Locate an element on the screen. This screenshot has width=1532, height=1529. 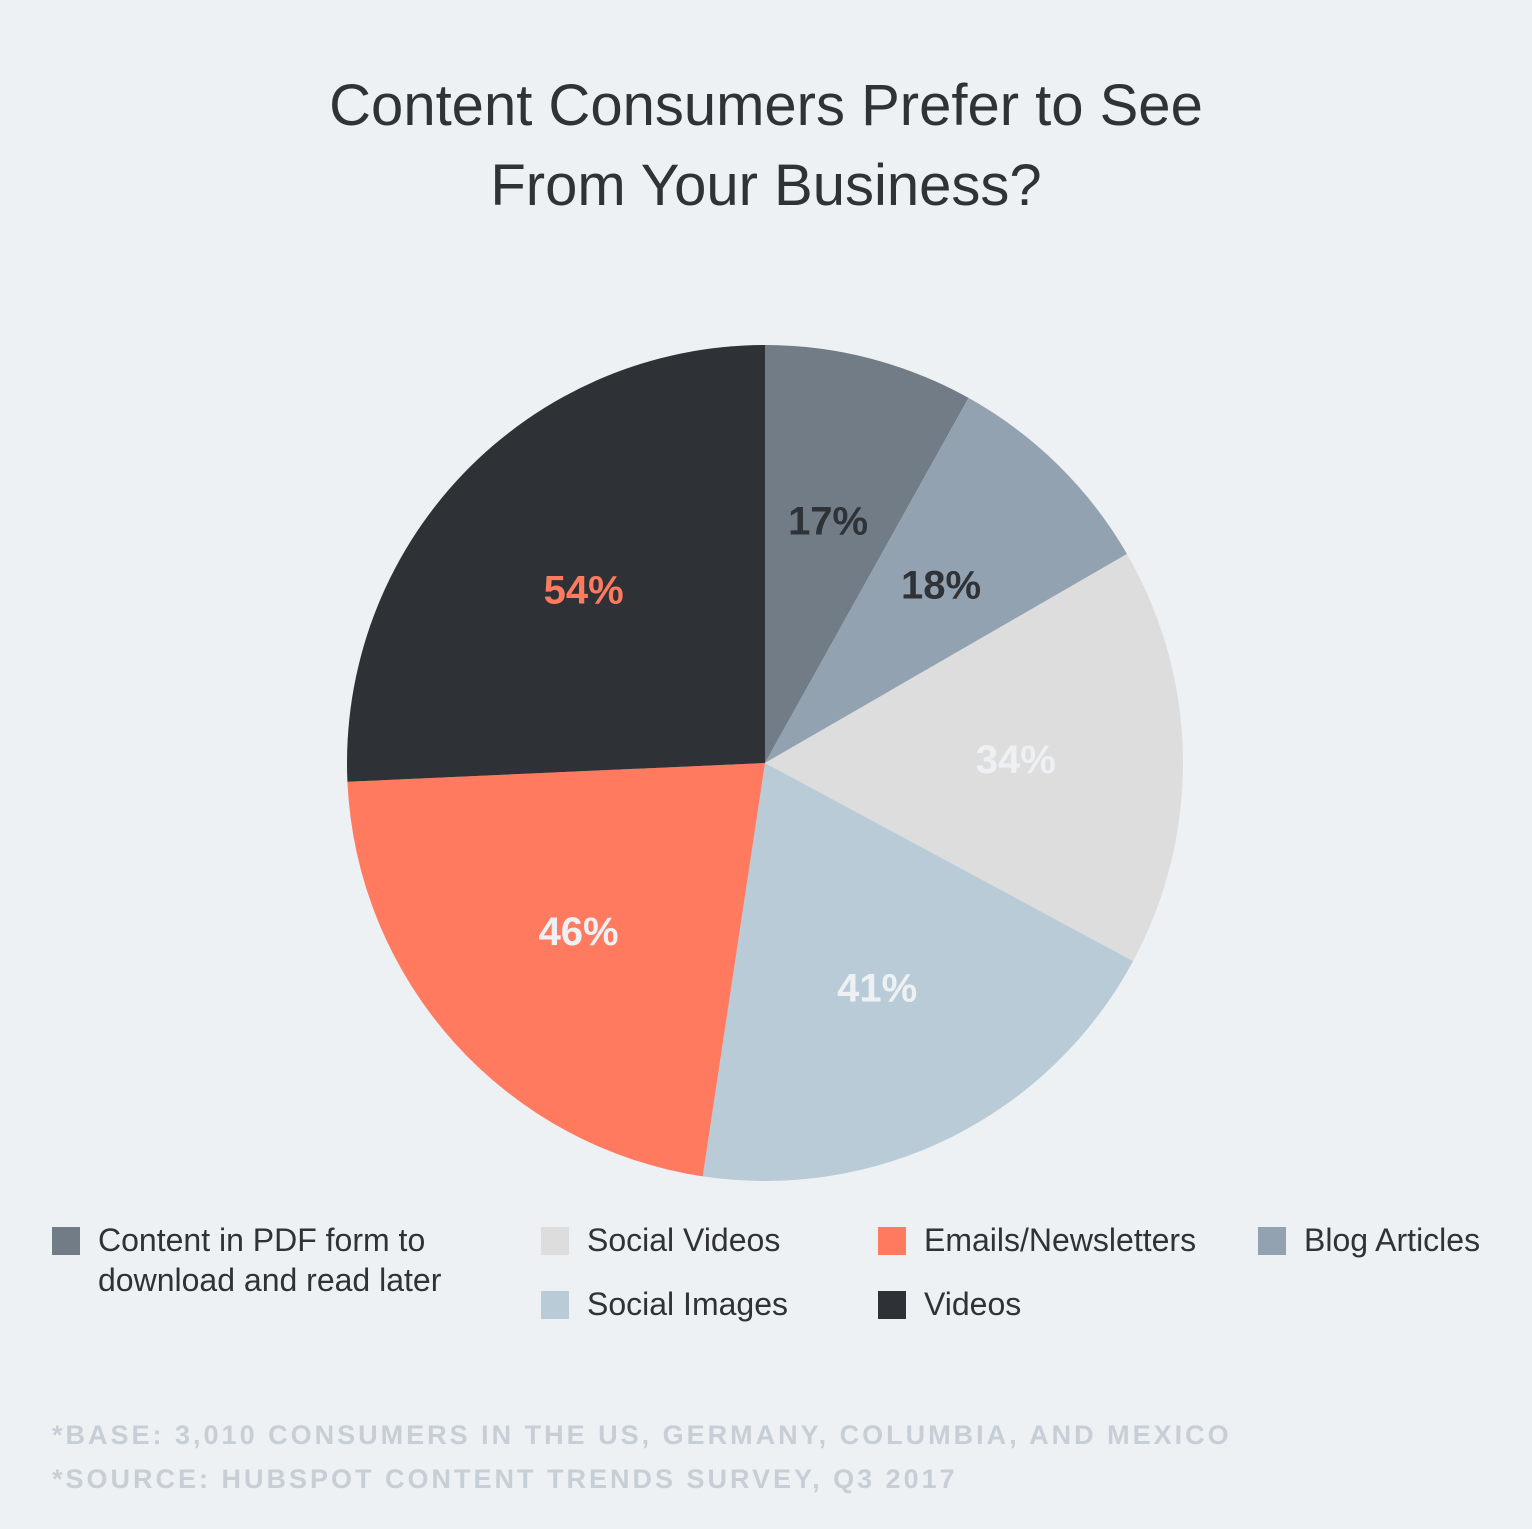
slice-label-pdf: 17% is located at coordinates (828, 521).